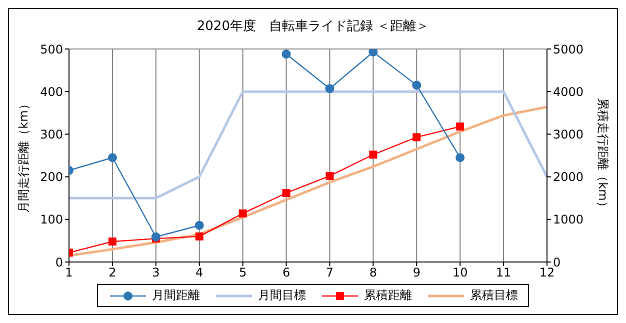 The width and height of the screenshot is (626, 323). I want to click on y-tick-label: 500, so click(51, 49).